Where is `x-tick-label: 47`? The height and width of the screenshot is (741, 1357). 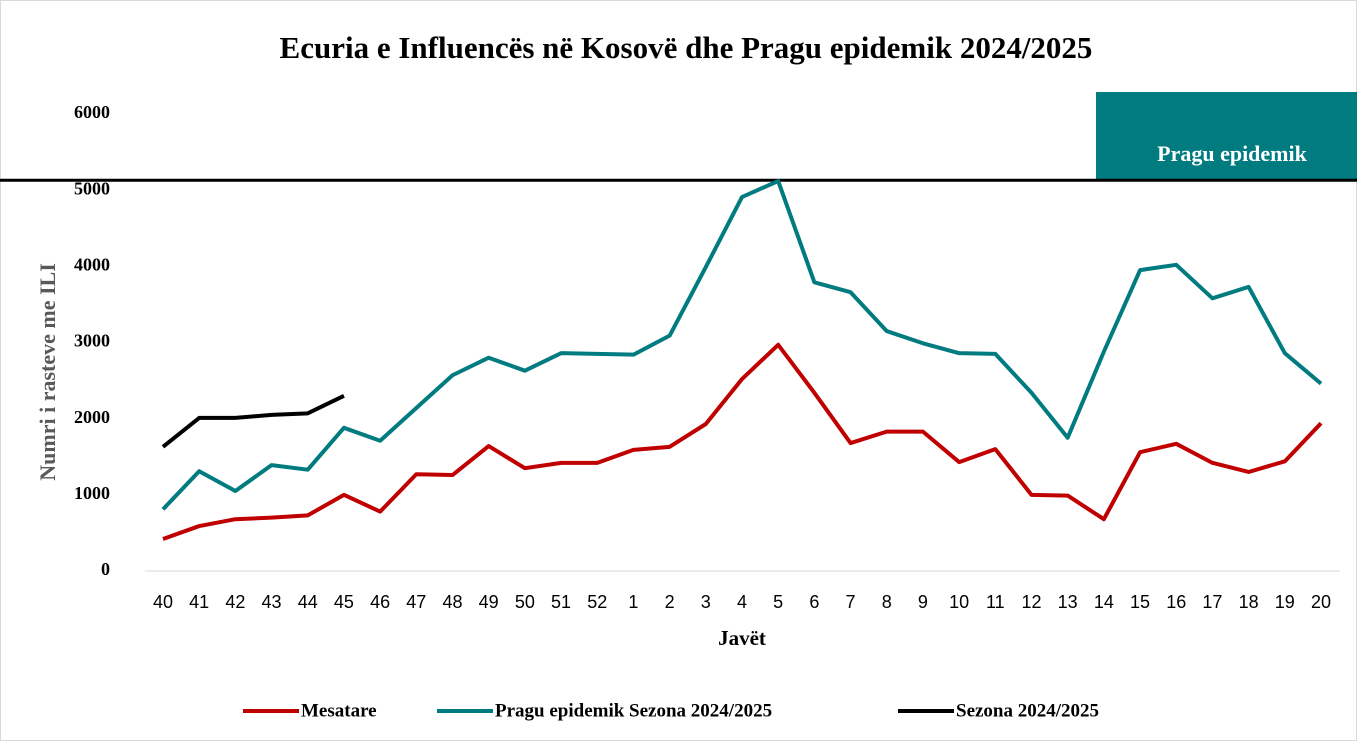 x-tick-label: 47 is located at coordinates (416, 602).